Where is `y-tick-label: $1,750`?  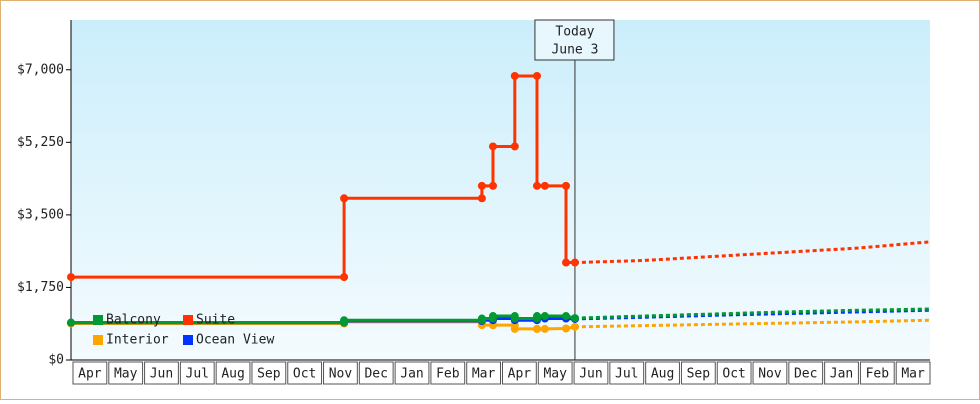 y-tick-label: $1,750 is located at coordinates (40, 287).